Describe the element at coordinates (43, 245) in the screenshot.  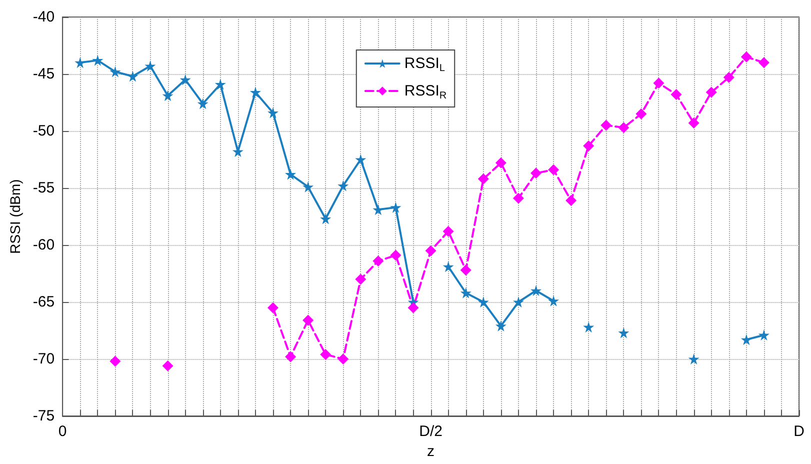
I see `y-tick-label: -60` at that location.